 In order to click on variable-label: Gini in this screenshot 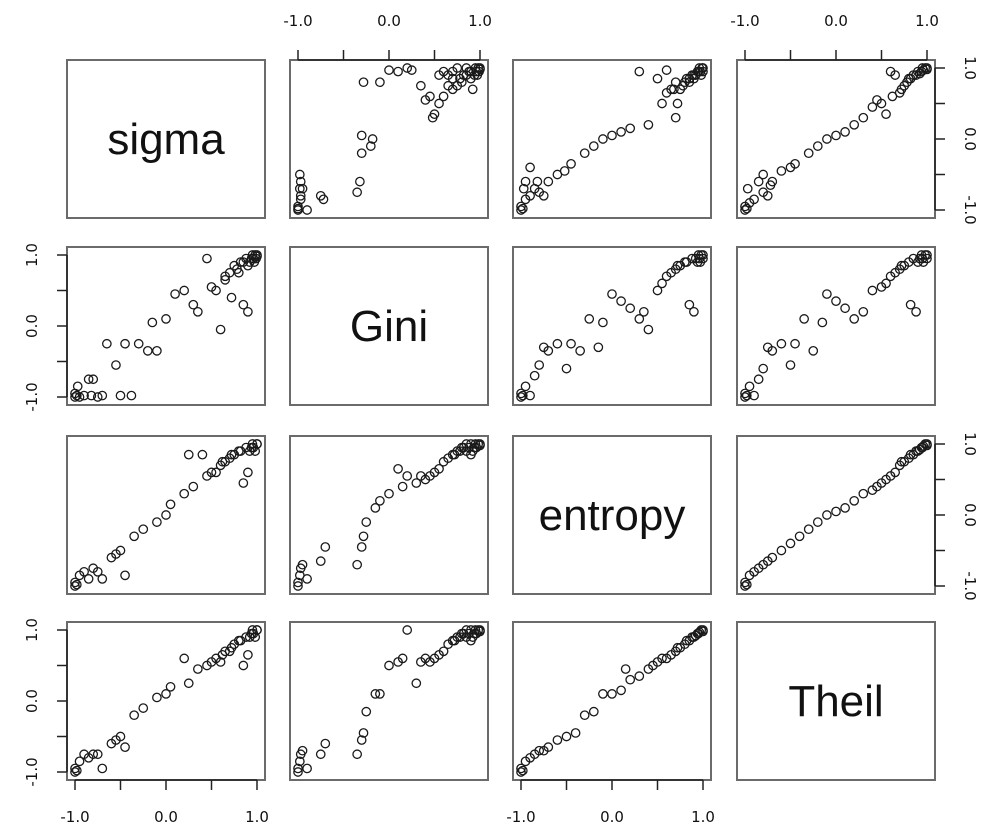, I will do `click(389, 326)`.